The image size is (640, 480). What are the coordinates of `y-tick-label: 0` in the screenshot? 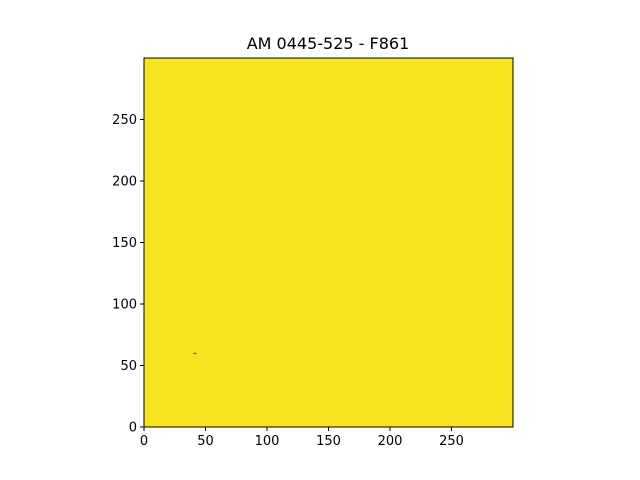 It's located at (133, 428).